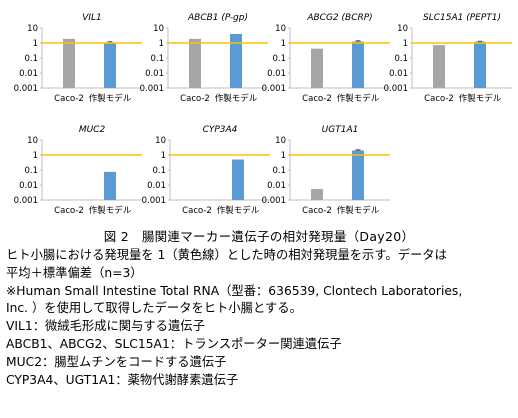 The height and width of the screenshot is (418, 518). Describe the element at coordinates (340, 130) in the screenshot. I see `chart-title: UGT1A1` at that location.